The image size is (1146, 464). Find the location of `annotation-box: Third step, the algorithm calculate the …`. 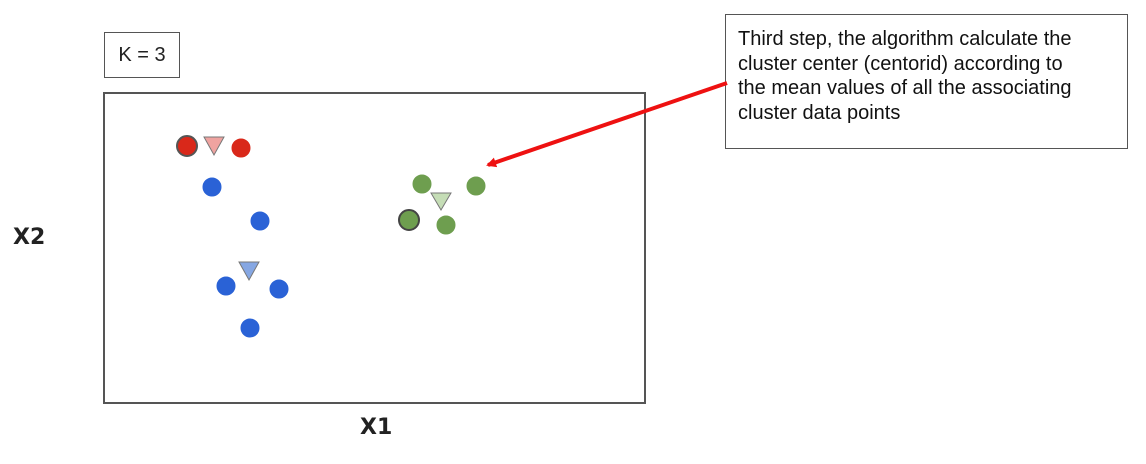

annotation-box: Third step, the algorithm calculate the … is located at coordinates (926, 81).